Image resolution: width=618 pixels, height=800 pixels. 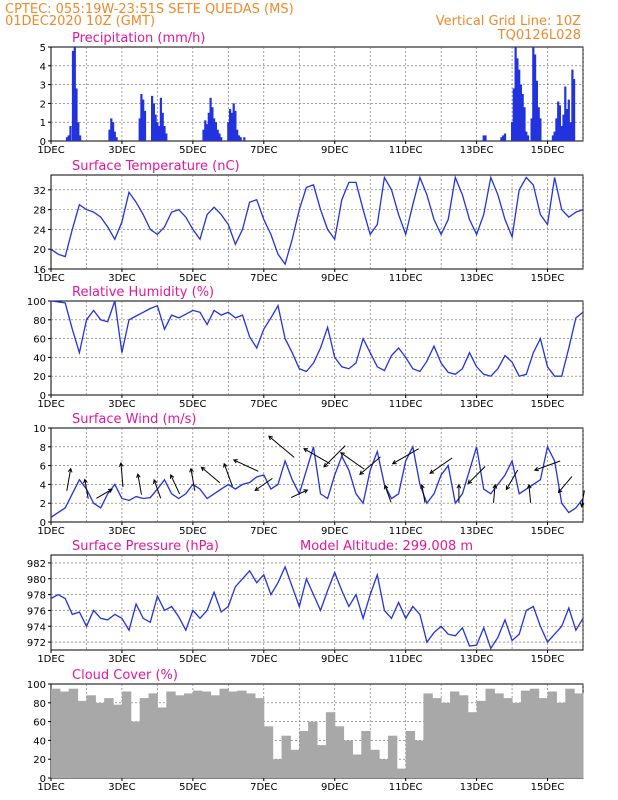 What do you see at coordinates (334, 150) in the screenshot?
I see `precip-xtick-label: 9DEC` at bounding box center [334, 150].